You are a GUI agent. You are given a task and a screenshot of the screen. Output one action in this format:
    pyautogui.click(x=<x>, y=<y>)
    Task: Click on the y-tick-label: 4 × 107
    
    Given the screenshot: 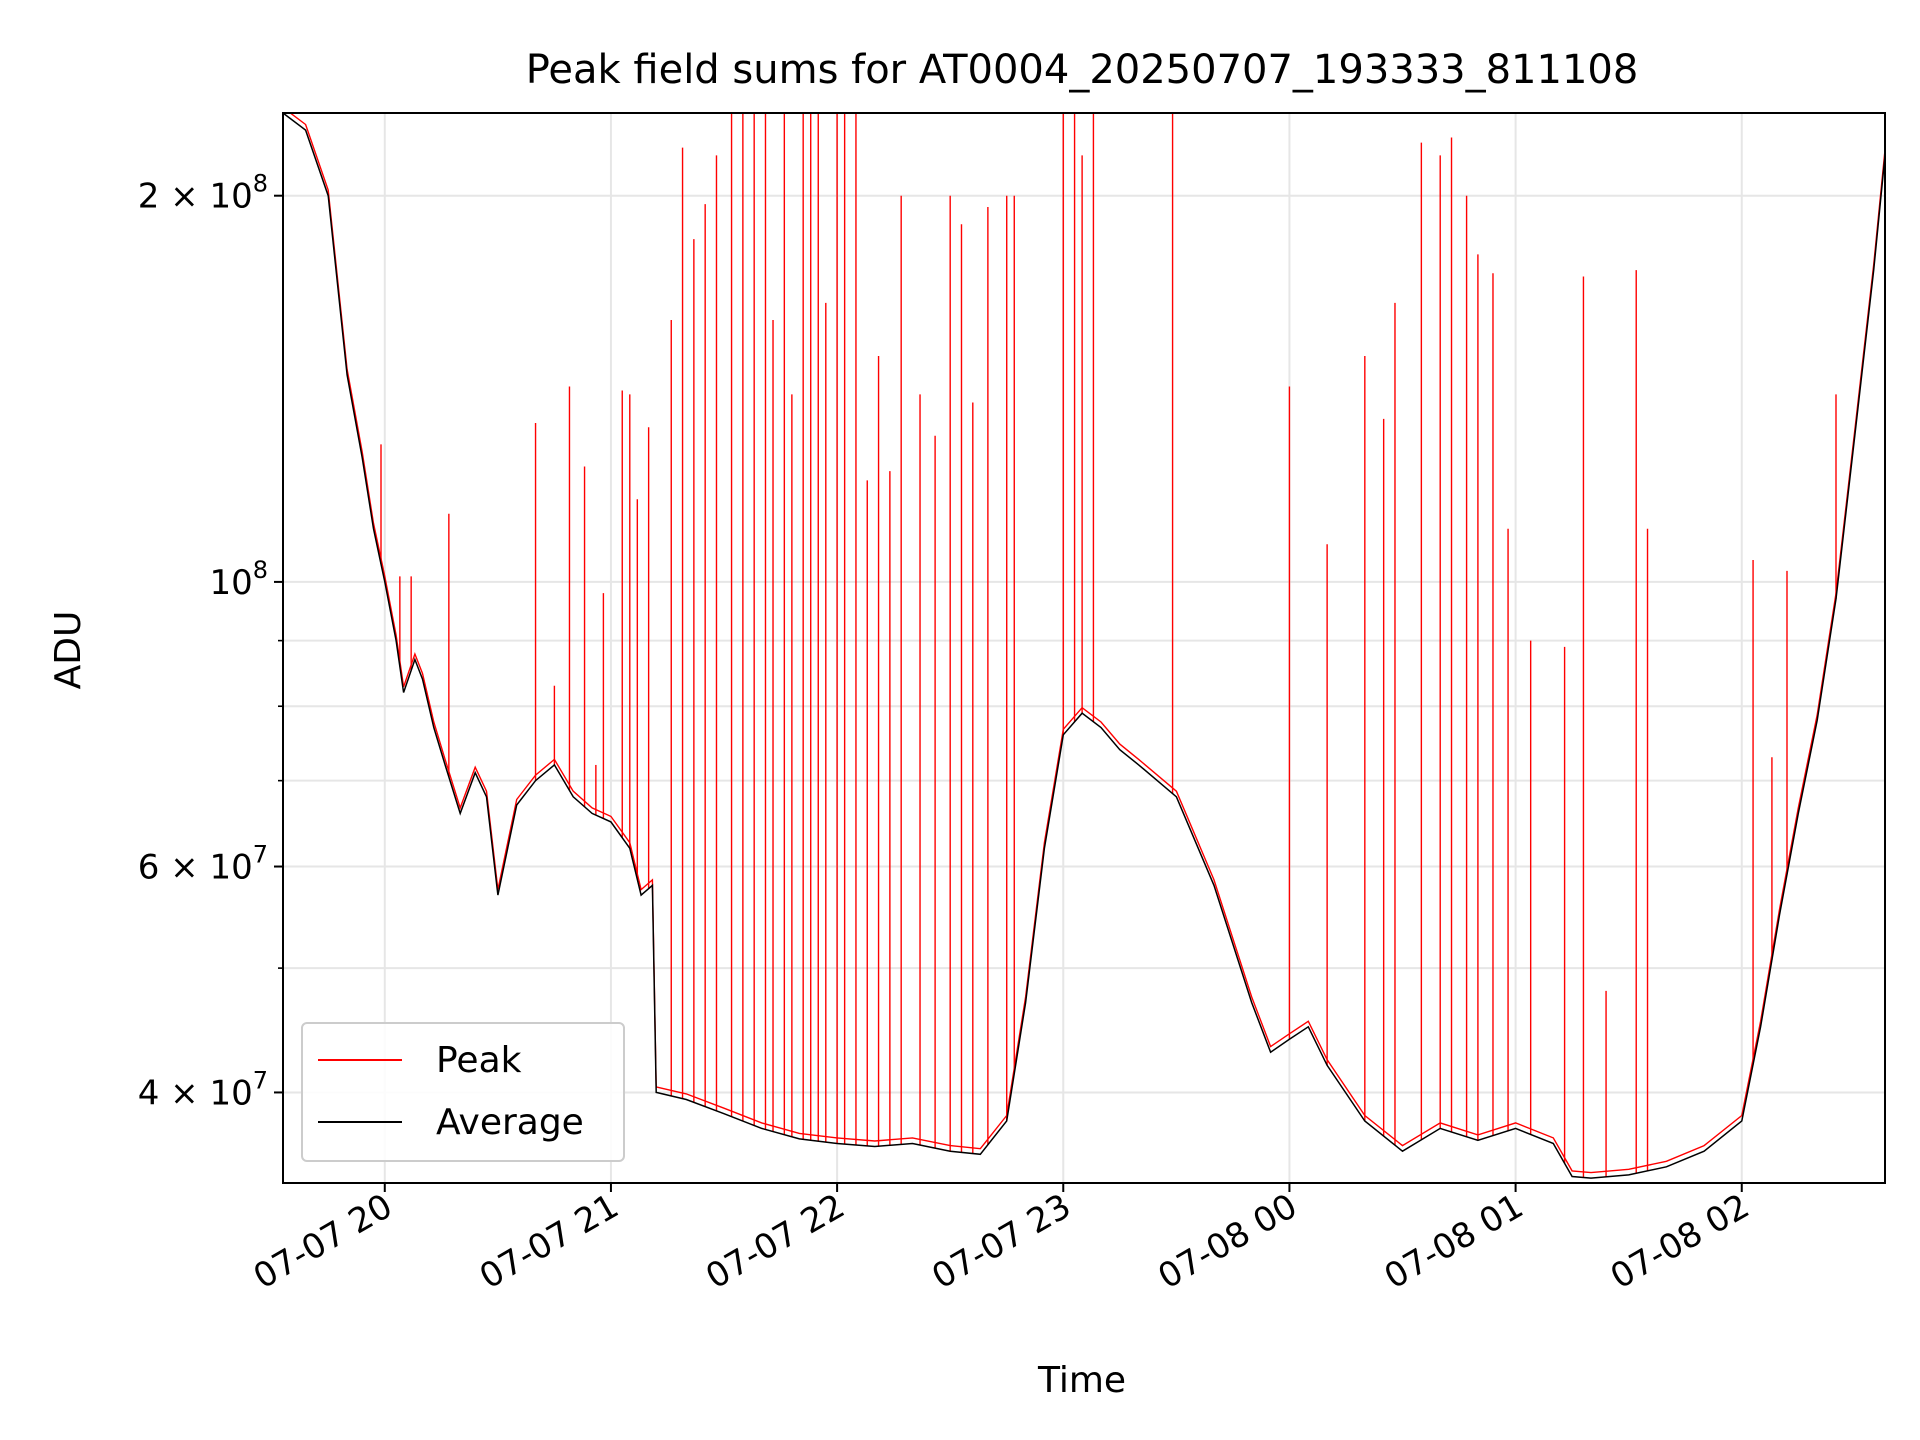 What is the action you would take?
    pyautogui.click(x=203, y=1089)
    